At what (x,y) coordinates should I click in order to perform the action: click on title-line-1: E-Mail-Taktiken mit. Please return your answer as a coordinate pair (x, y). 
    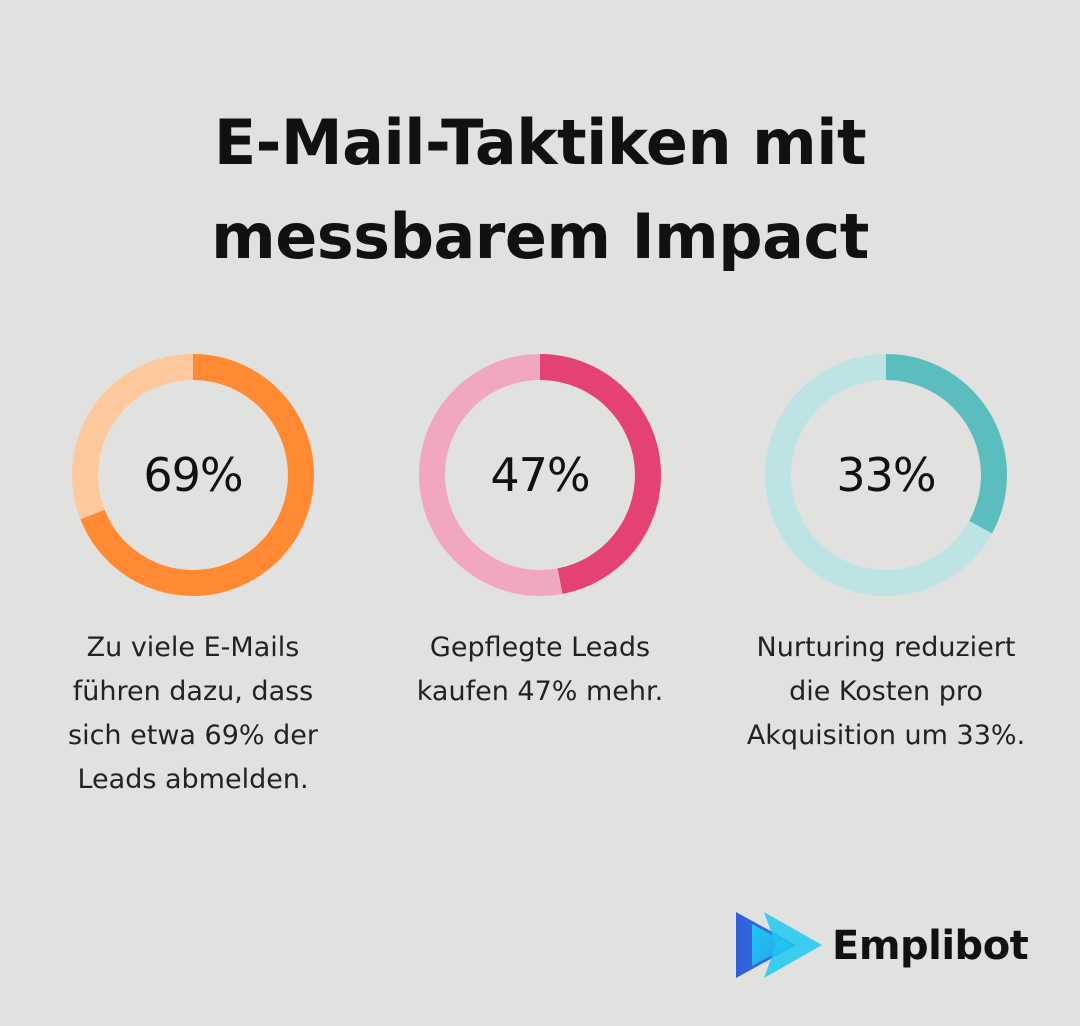
    Looking at the image, I should click on (540, 142).